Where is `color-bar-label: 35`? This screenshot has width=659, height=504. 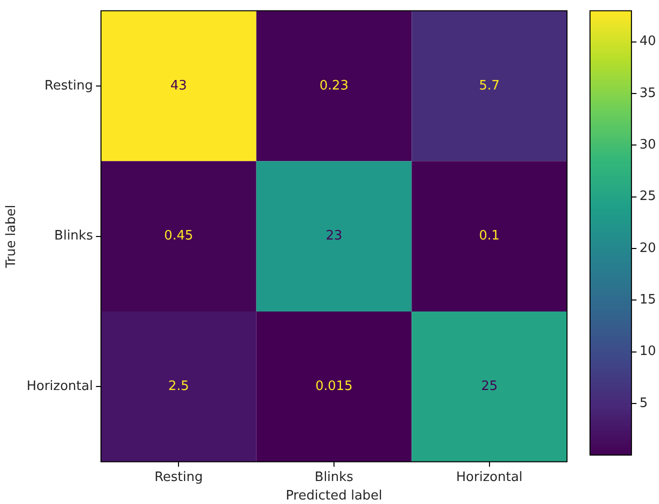 color-bar-label: 35 is located at coordinates (647, 93).